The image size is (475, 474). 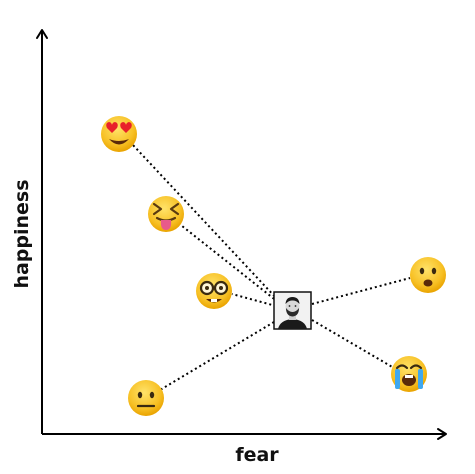 I want to click on connector-neutral-face, so click(x=217, y=356).